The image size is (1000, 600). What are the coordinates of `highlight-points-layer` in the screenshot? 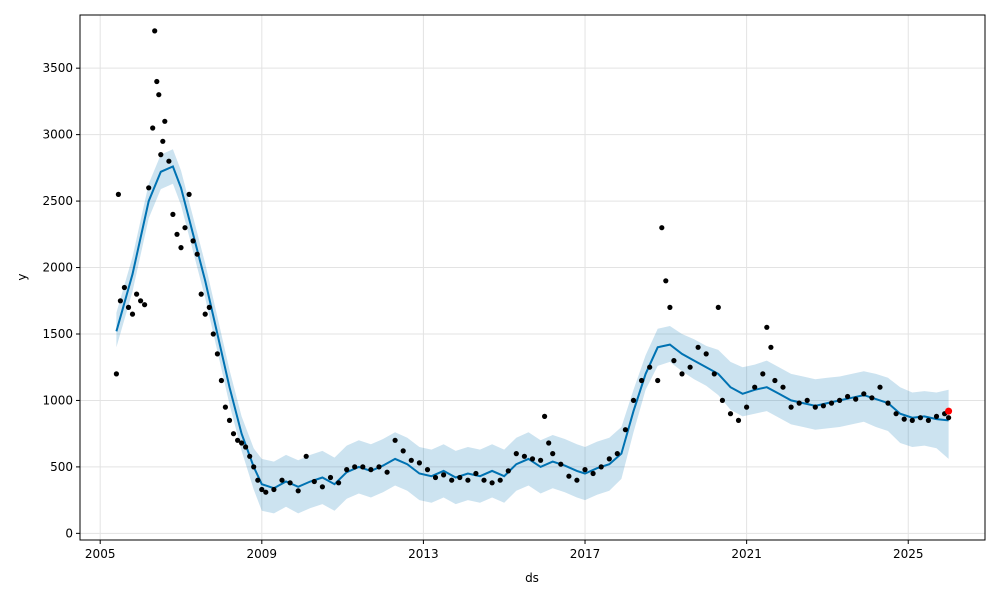 It's located at (949, 411).